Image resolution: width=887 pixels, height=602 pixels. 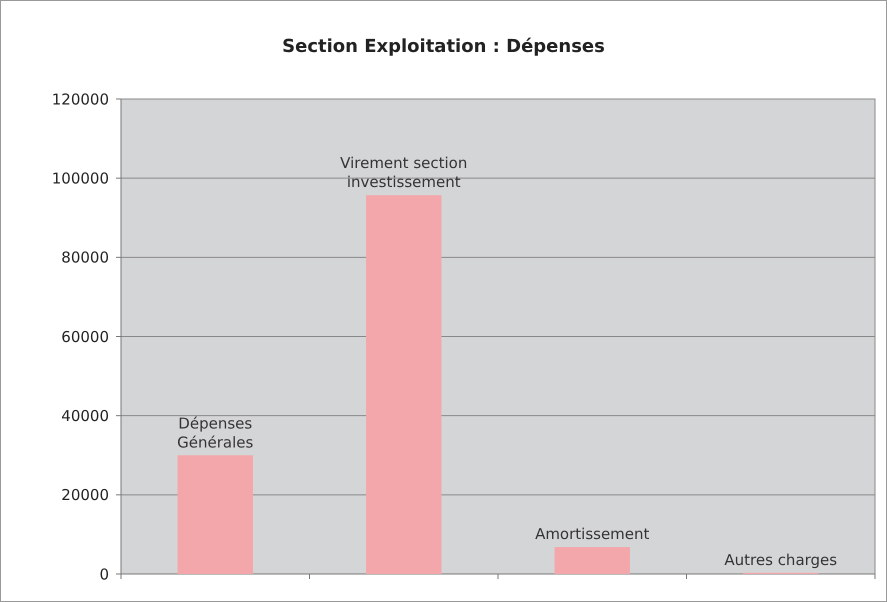 I want to click on y-tick-label: 120000, so click(x=80, y=99).